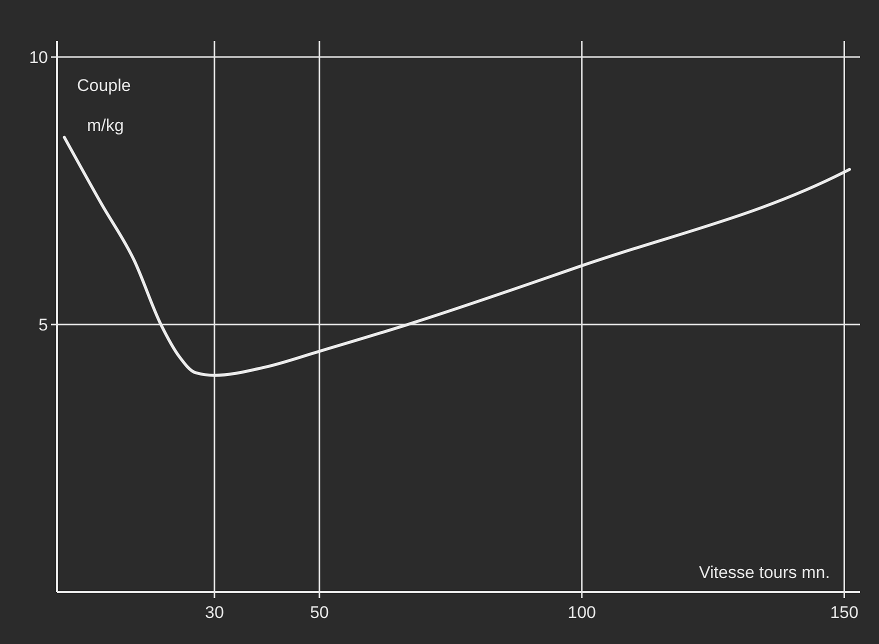 This screenshot has width=879, height=644. What do you see at coordinates (214, 612) in the screenshot?
I see `x-tick-label: 30` at bounding box center [214, 612].